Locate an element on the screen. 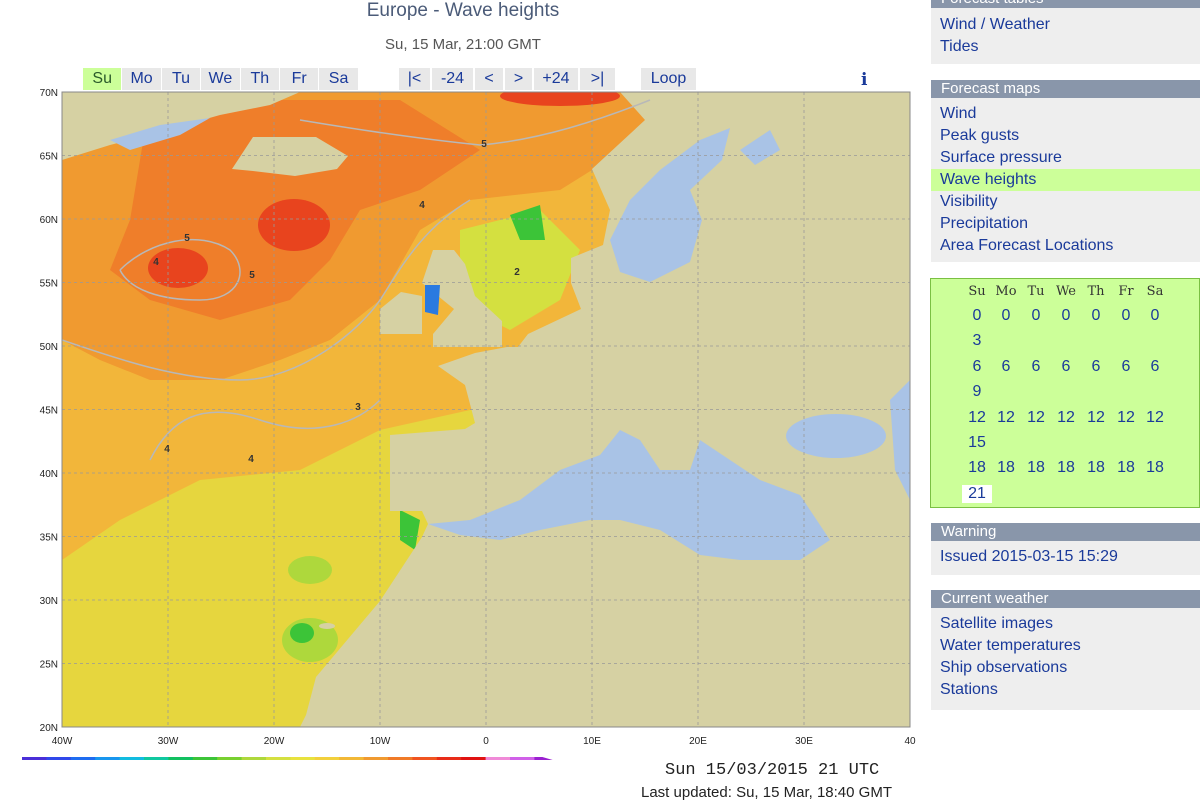  day-button: Mo is located at coordinates (141, 79).